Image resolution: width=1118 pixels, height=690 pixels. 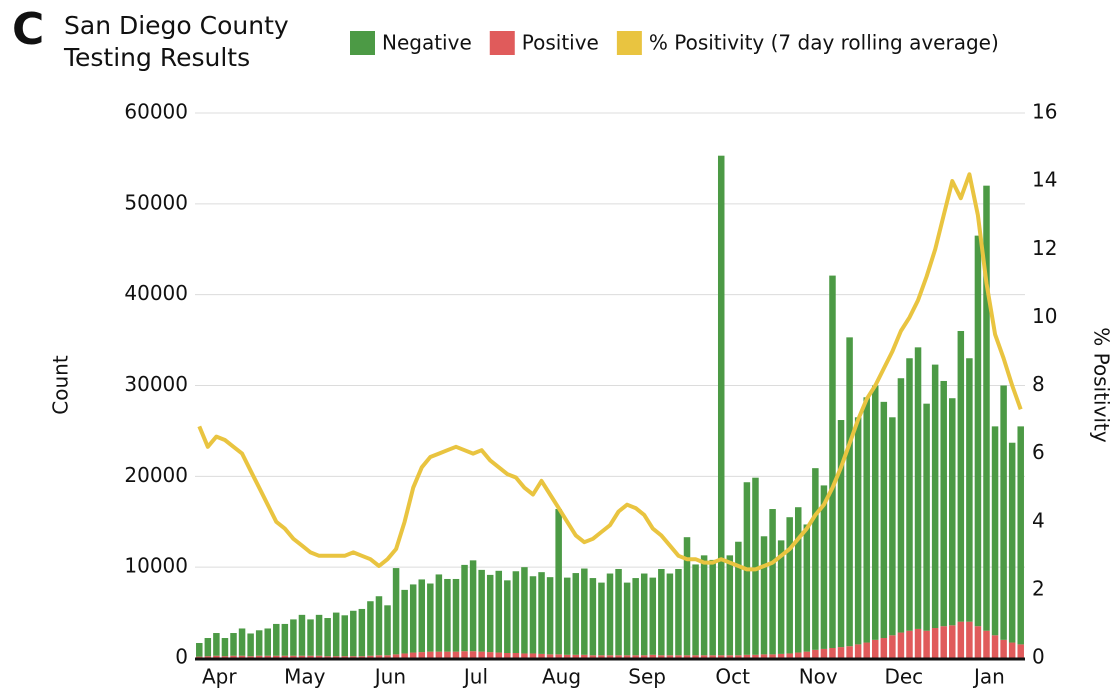 I want to click on y-tick-label: 20000, so click(x=156, y=475).